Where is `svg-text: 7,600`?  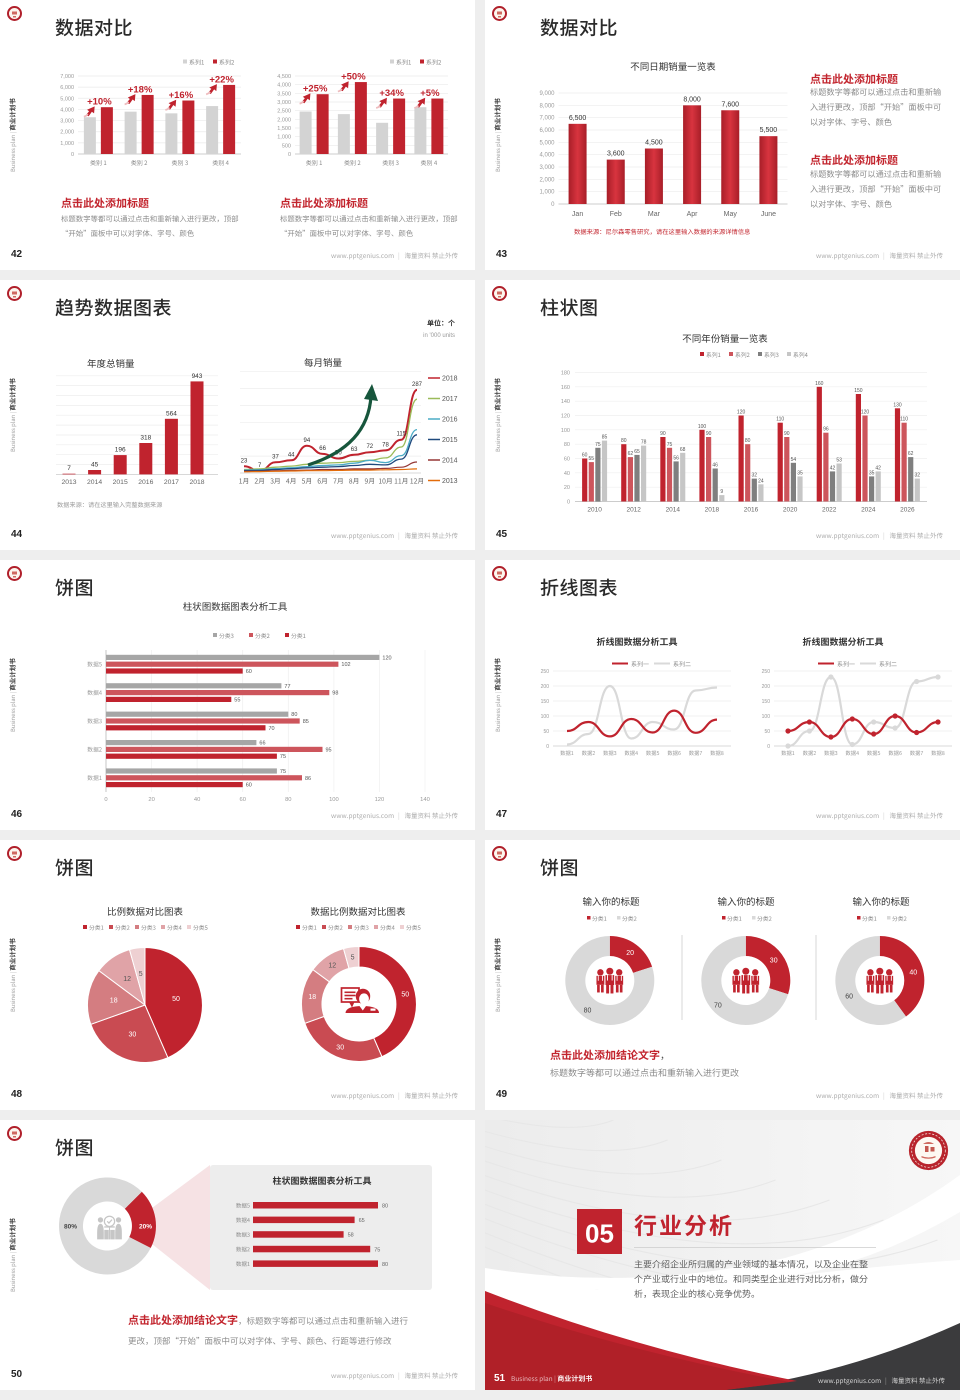
svg-text: 7,600 is located at coordinates (730, 104).